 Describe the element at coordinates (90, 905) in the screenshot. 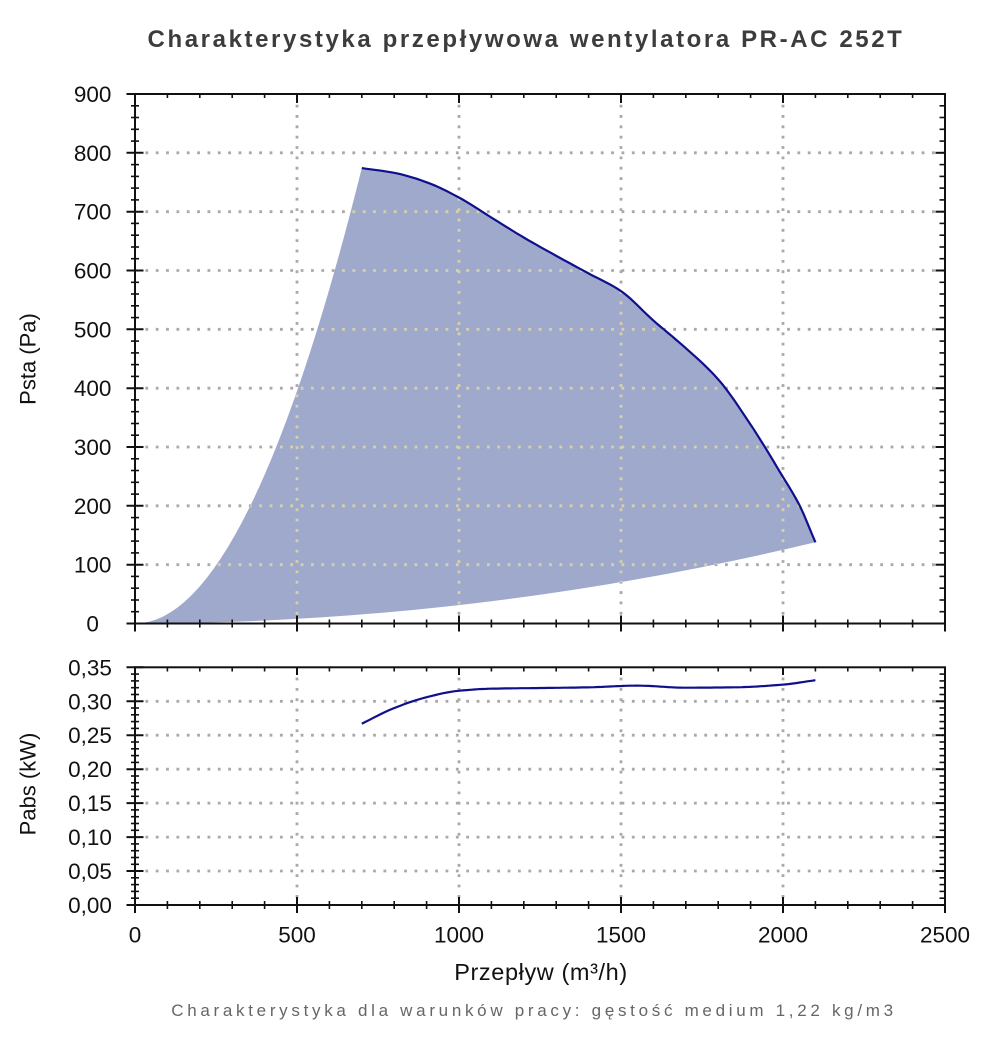

I see `svg-text: 0,00` at that location.